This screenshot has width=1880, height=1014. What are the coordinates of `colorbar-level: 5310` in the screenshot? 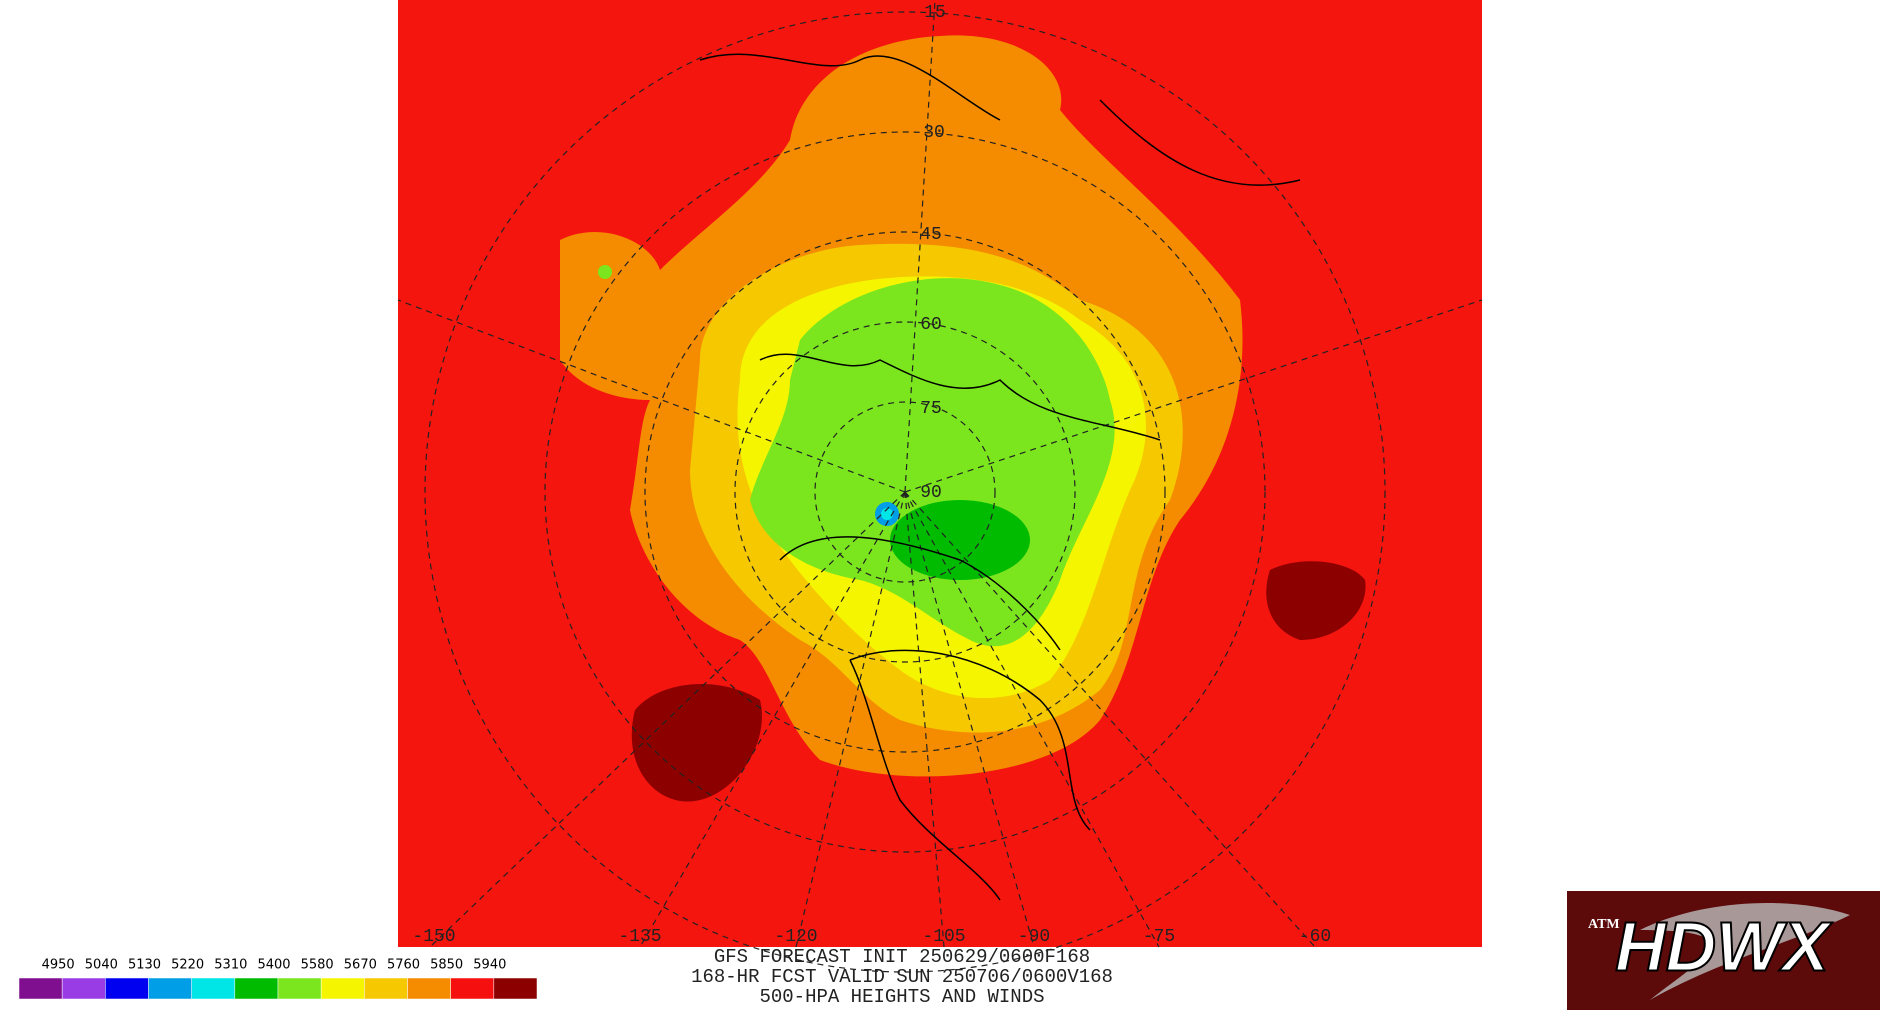 It's located at (230, 965).